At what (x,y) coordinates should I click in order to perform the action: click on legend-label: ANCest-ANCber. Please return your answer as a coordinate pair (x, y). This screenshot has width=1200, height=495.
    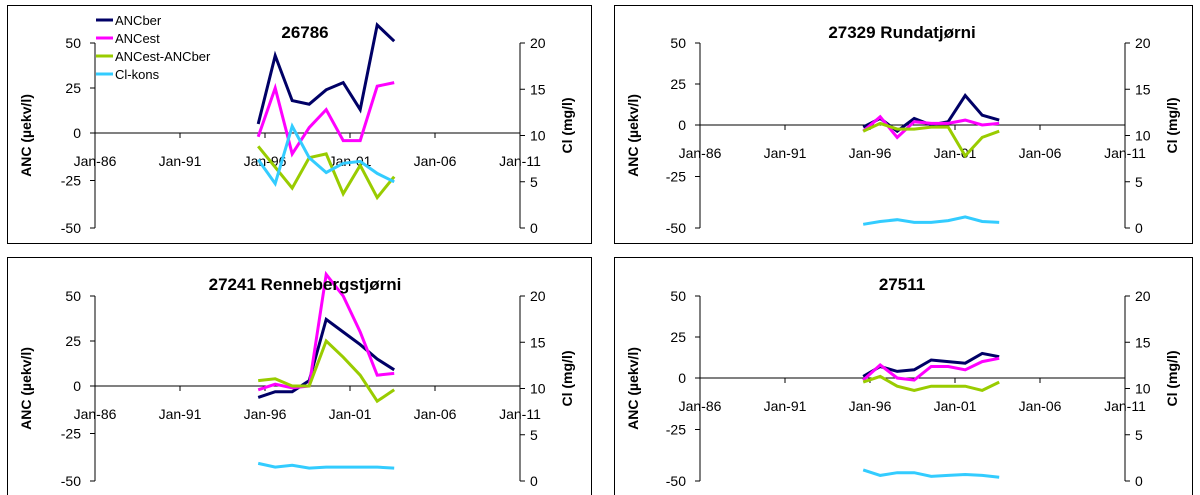
    Looking at the image, I should click on (163, 56).